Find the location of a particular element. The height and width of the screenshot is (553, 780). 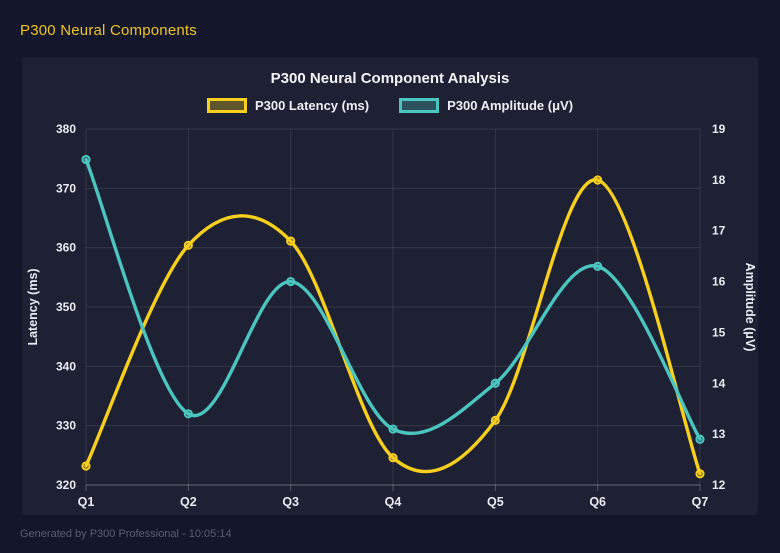

legend-label: P300 Amplitude (μV) is located at coordinates (510, 105).